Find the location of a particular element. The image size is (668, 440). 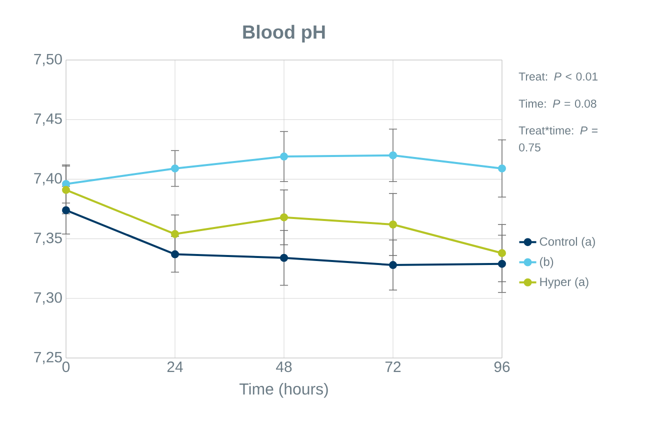

y-tick-label: 7,45 is located at coordinates (48, 120).